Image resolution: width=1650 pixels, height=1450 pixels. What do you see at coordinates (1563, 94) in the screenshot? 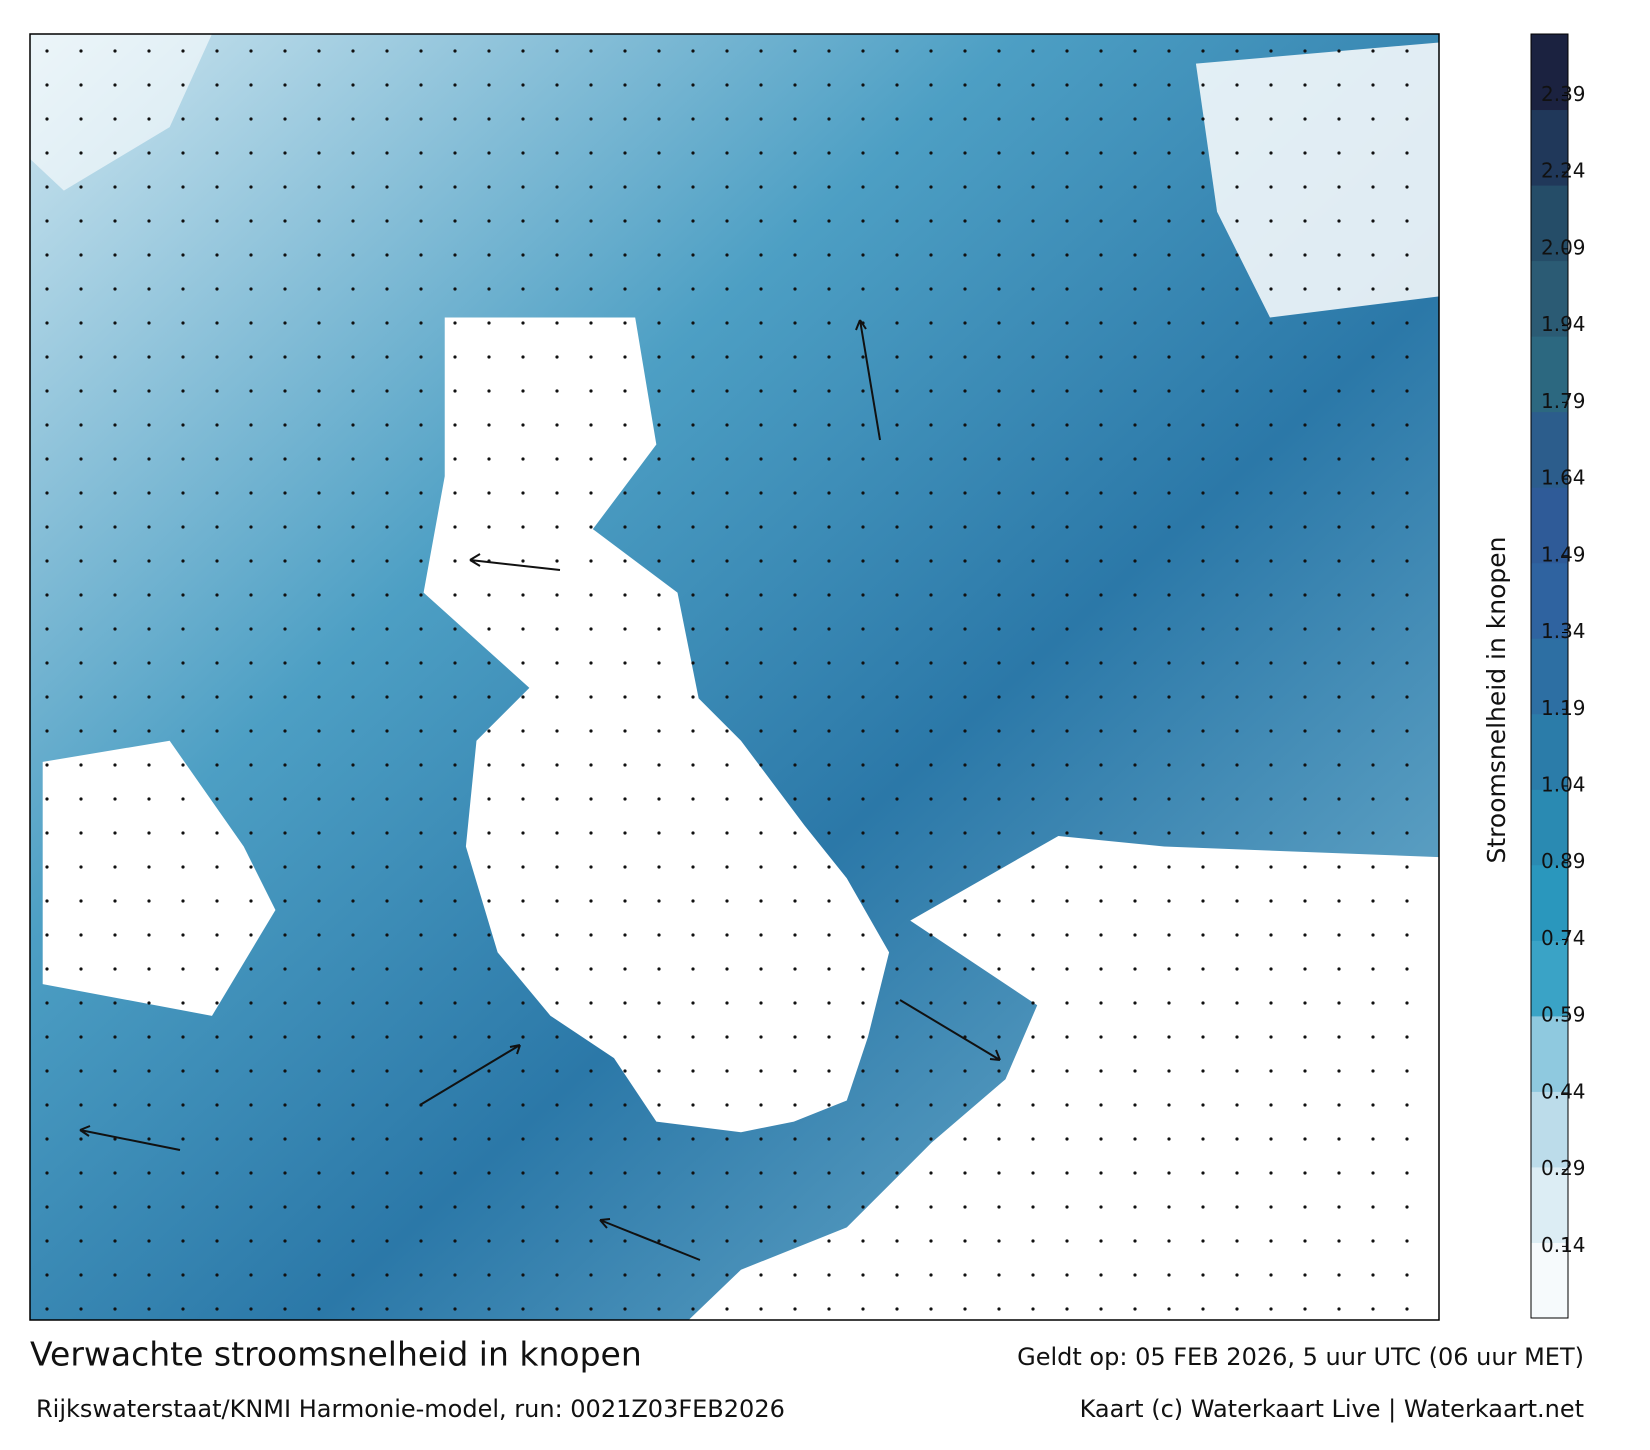
I see `colorbar-tick-label: 2.39` at bounding box center [1563, 94].